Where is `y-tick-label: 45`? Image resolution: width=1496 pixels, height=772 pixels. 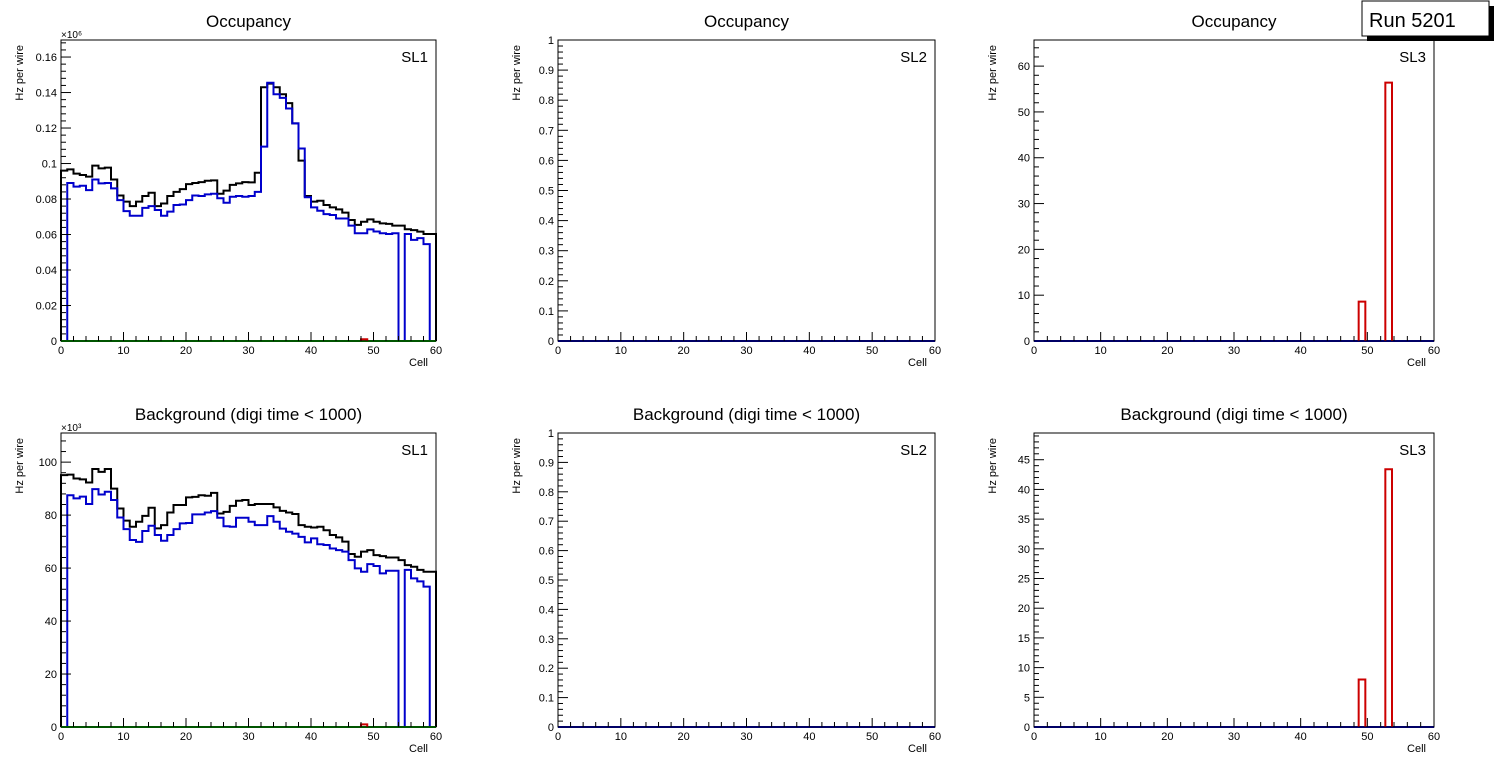
y-tick-label: 45 is located at coordinates (1024, 461).